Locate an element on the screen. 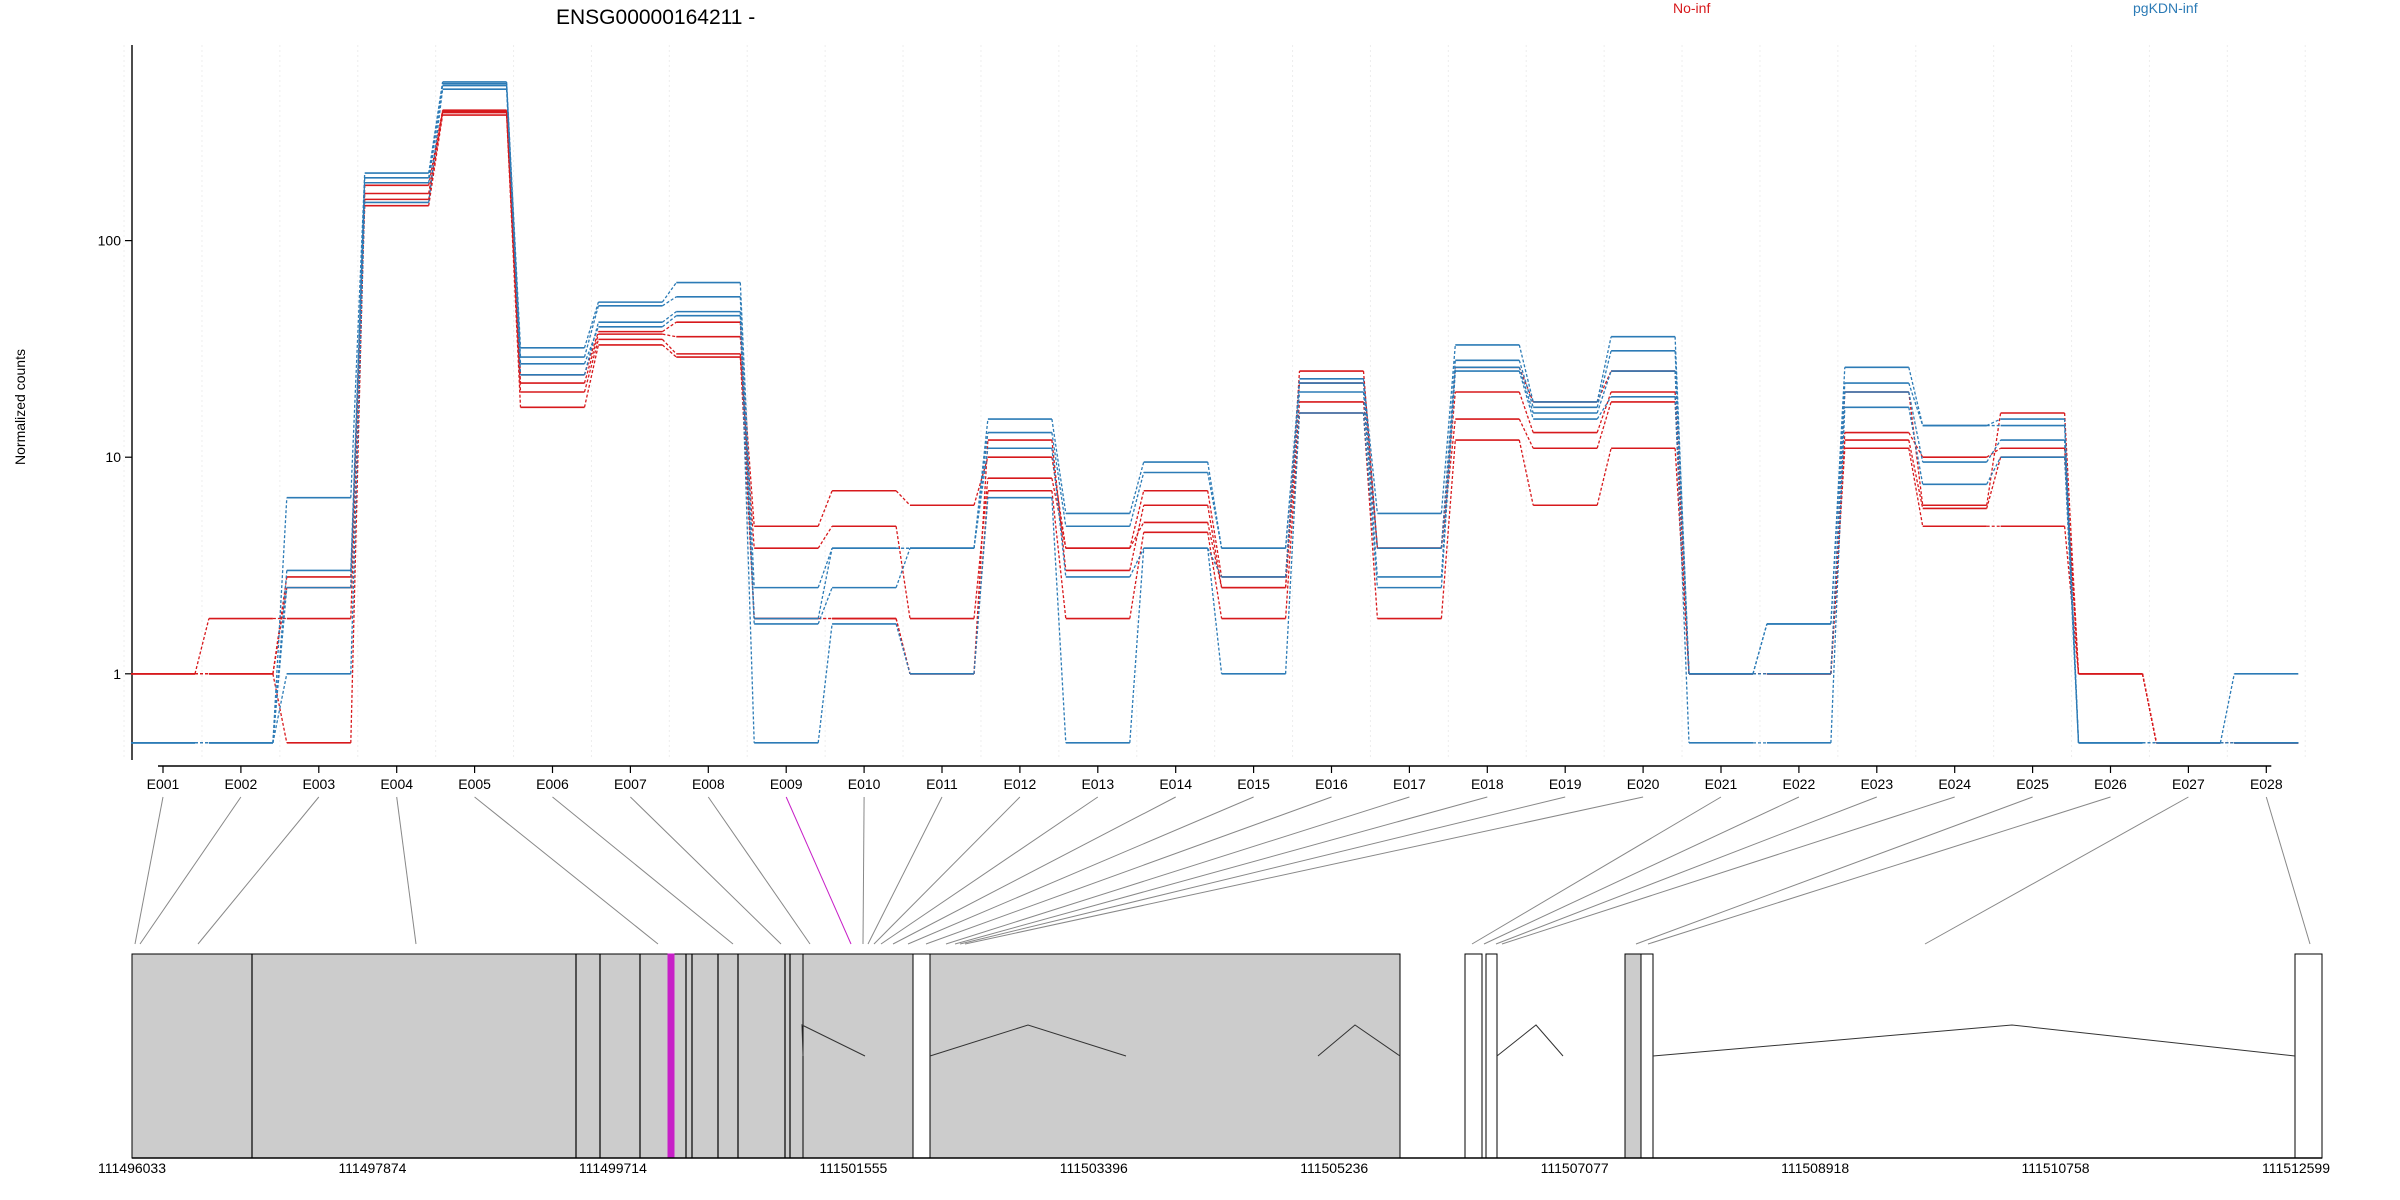  connector-e021 is located at coordinates (1596, 870).